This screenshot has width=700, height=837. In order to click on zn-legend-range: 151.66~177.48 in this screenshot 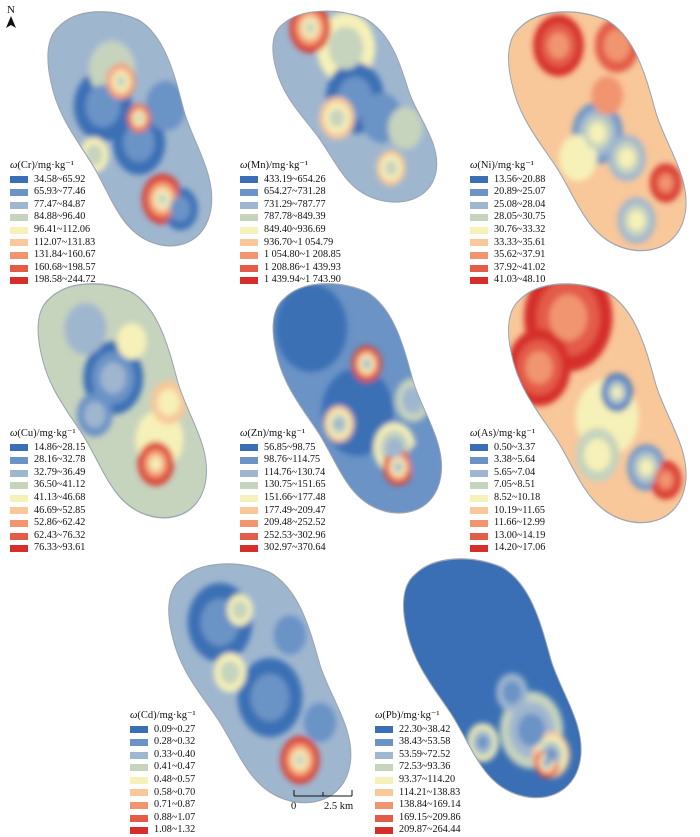, I will do `click(295, 497)`.